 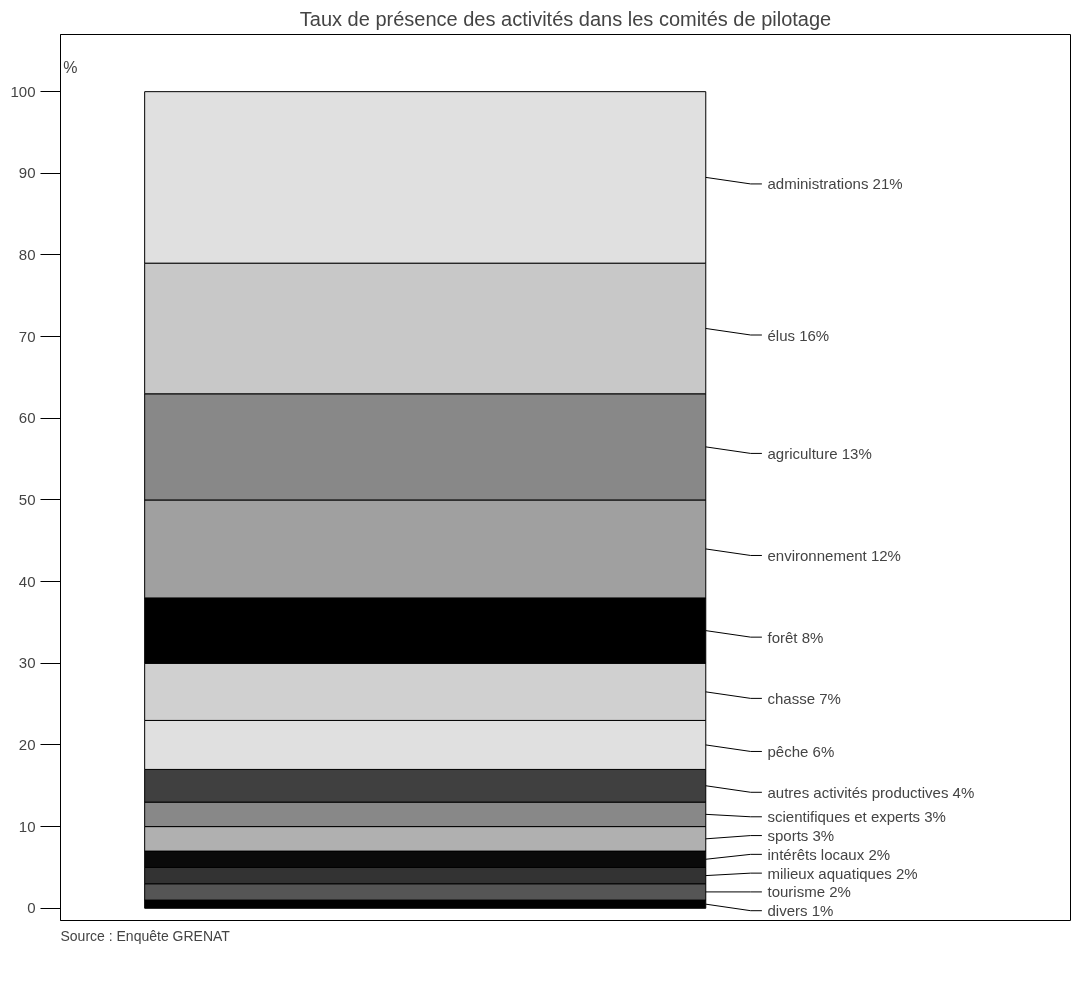 I want to click on text: autres activités productives 4%, so click(x=871, y=792).